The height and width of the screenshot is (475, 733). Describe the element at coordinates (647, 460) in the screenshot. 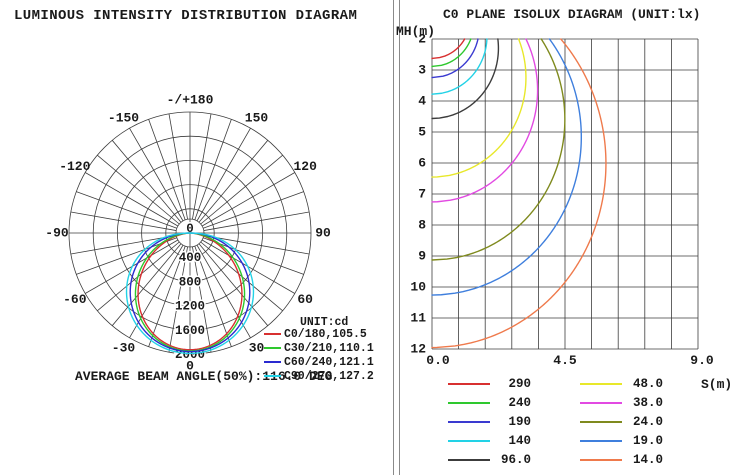

I see `legend-label: 14.0` at that location.